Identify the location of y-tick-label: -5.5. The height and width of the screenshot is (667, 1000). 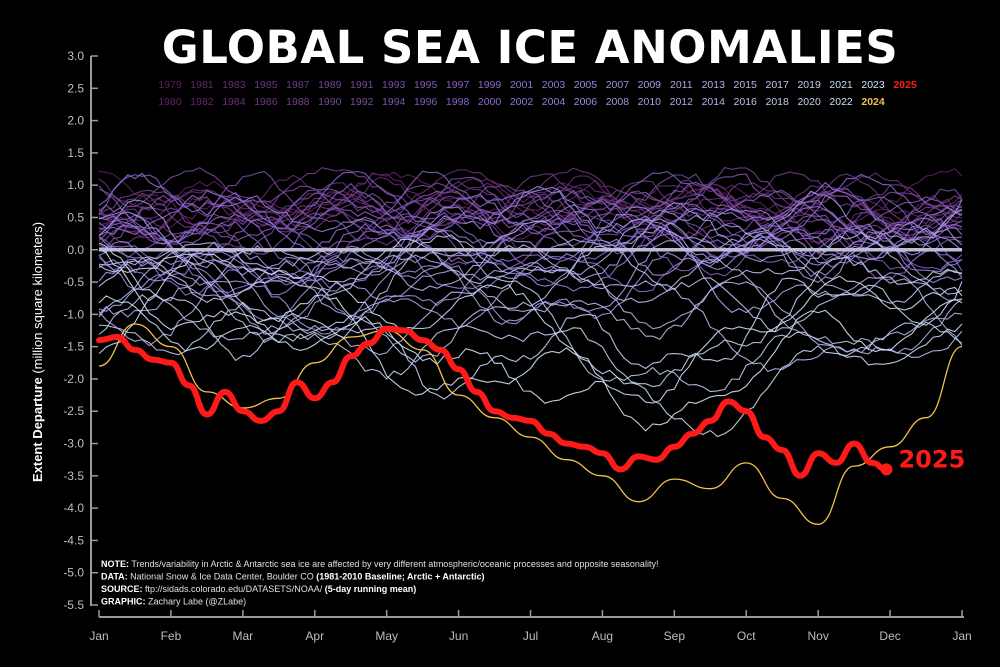
(73, 605).